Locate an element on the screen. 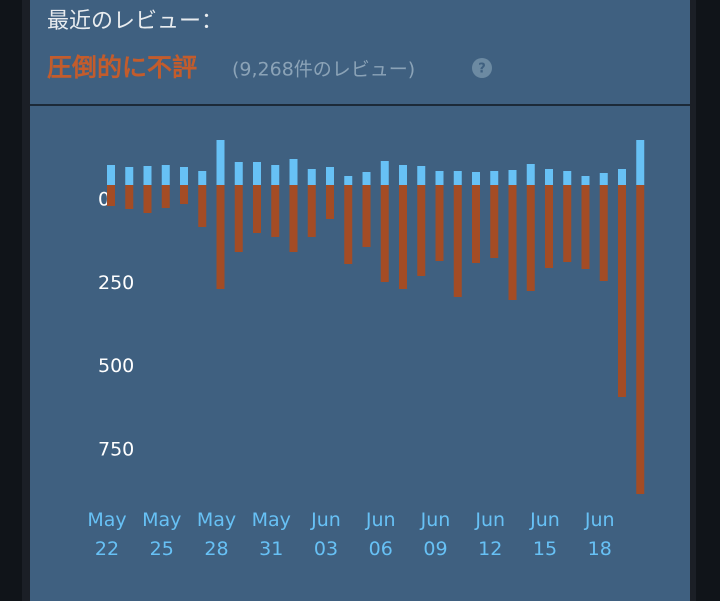 The width and height of the screenshot is (720, 601). help-icon is located at coordinates (482, 68).